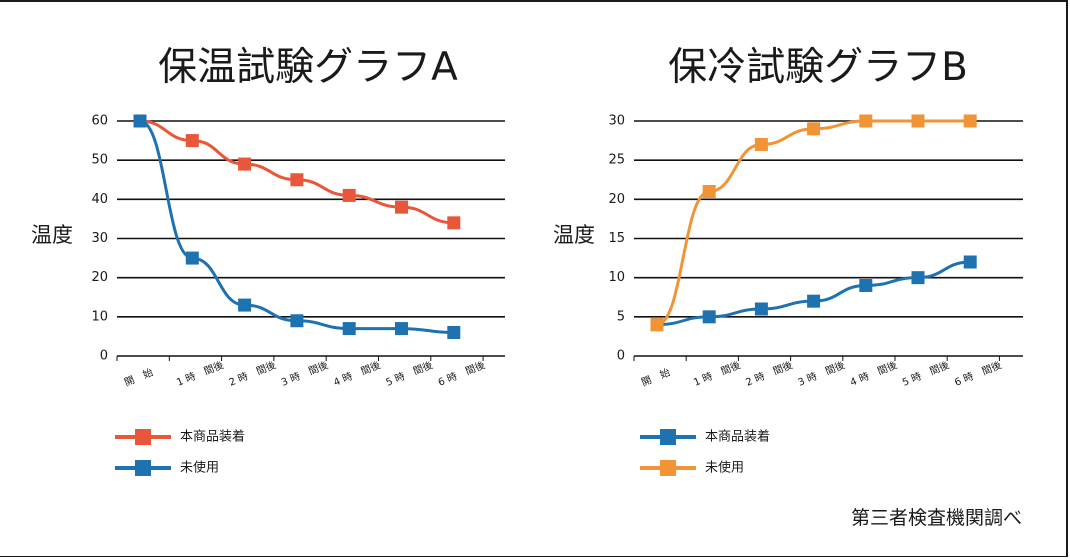 Image resolution: width=1070 pixels, height=560 pixels. Describe the element at coordinates (616, 160) in the screenshot. I see `y-tick-label: 25` at that location.